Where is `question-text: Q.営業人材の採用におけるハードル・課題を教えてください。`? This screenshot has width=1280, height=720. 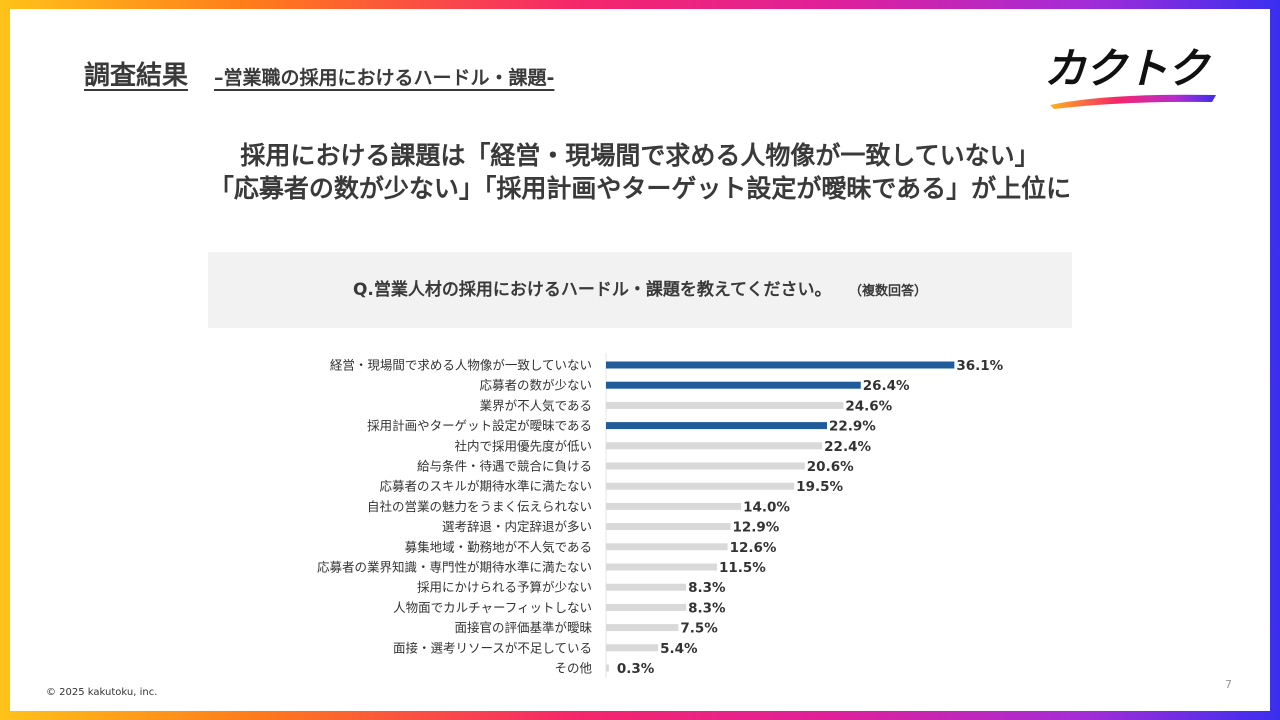 question-text: Q.営業人材の採用におけるハードル・課題を教えてください。 is located at coordinates (592, 290).